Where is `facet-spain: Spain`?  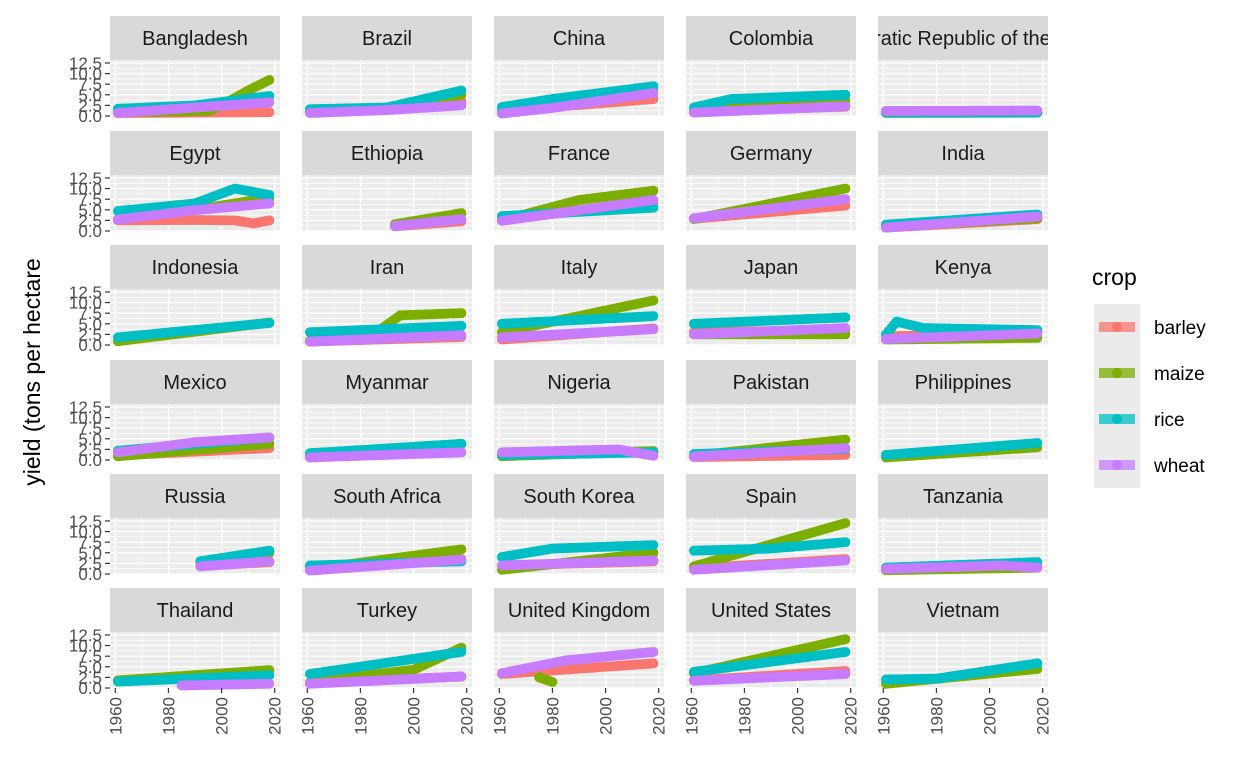
facet-spain: Spain is located at coordinates (771, 524).